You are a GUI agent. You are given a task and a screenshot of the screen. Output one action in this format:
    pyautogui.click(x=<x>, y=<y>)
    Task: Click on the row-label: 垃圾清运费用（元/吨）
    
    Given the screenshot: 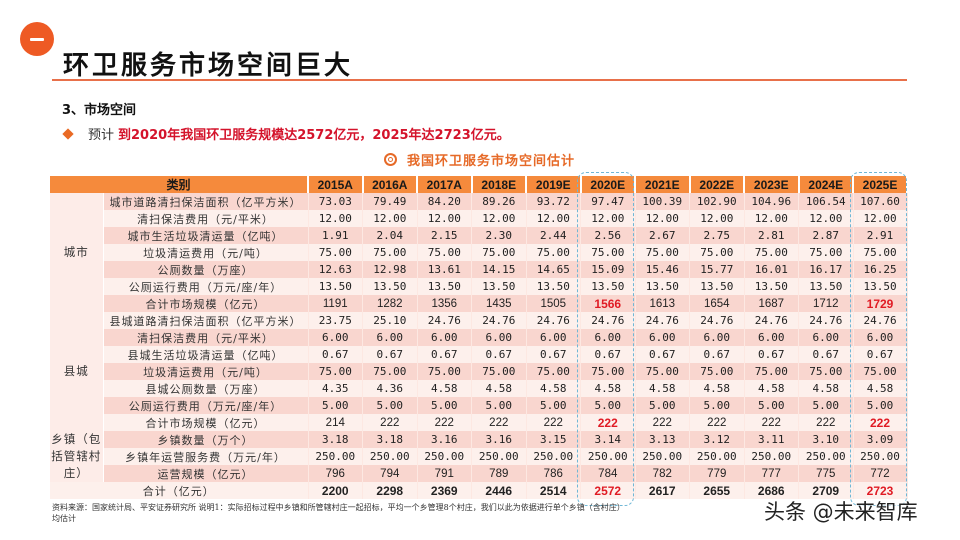 What is the action you would take?
    pyautogui.click(x=206, y=252)
    